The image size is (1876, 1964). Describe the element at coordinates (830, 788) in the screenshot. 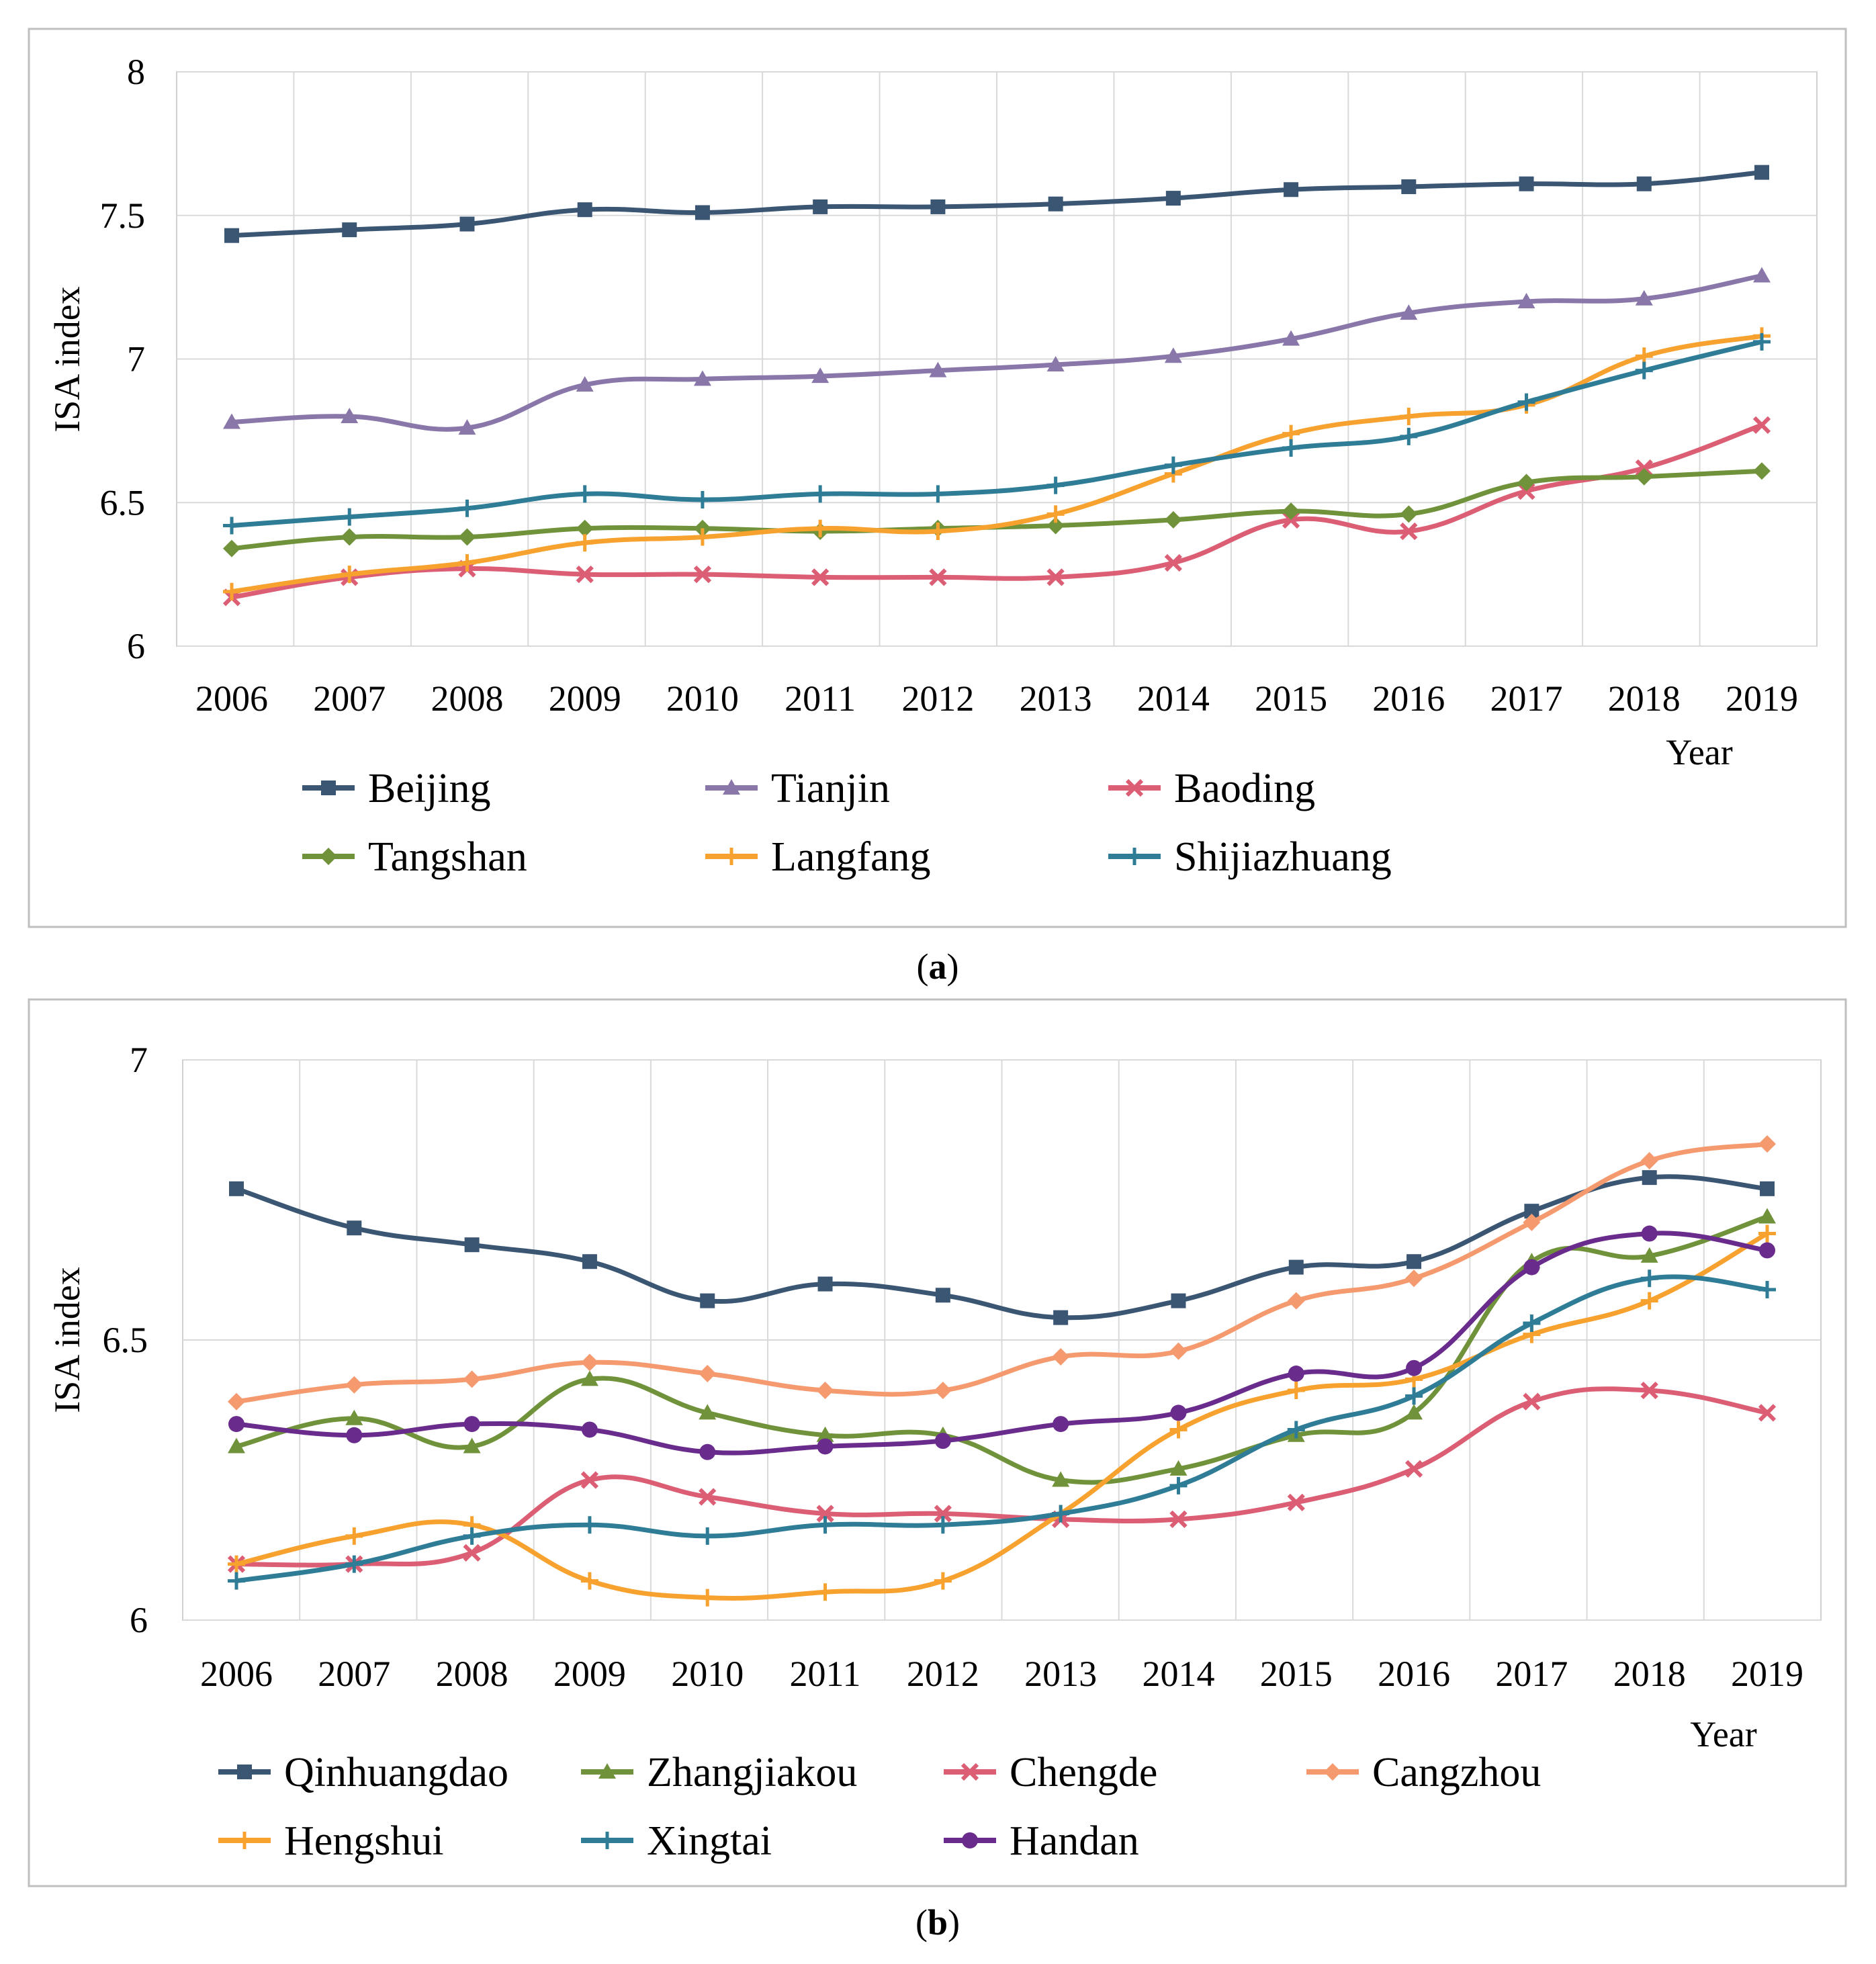

I see `legend-label: Tianjin` at that location.